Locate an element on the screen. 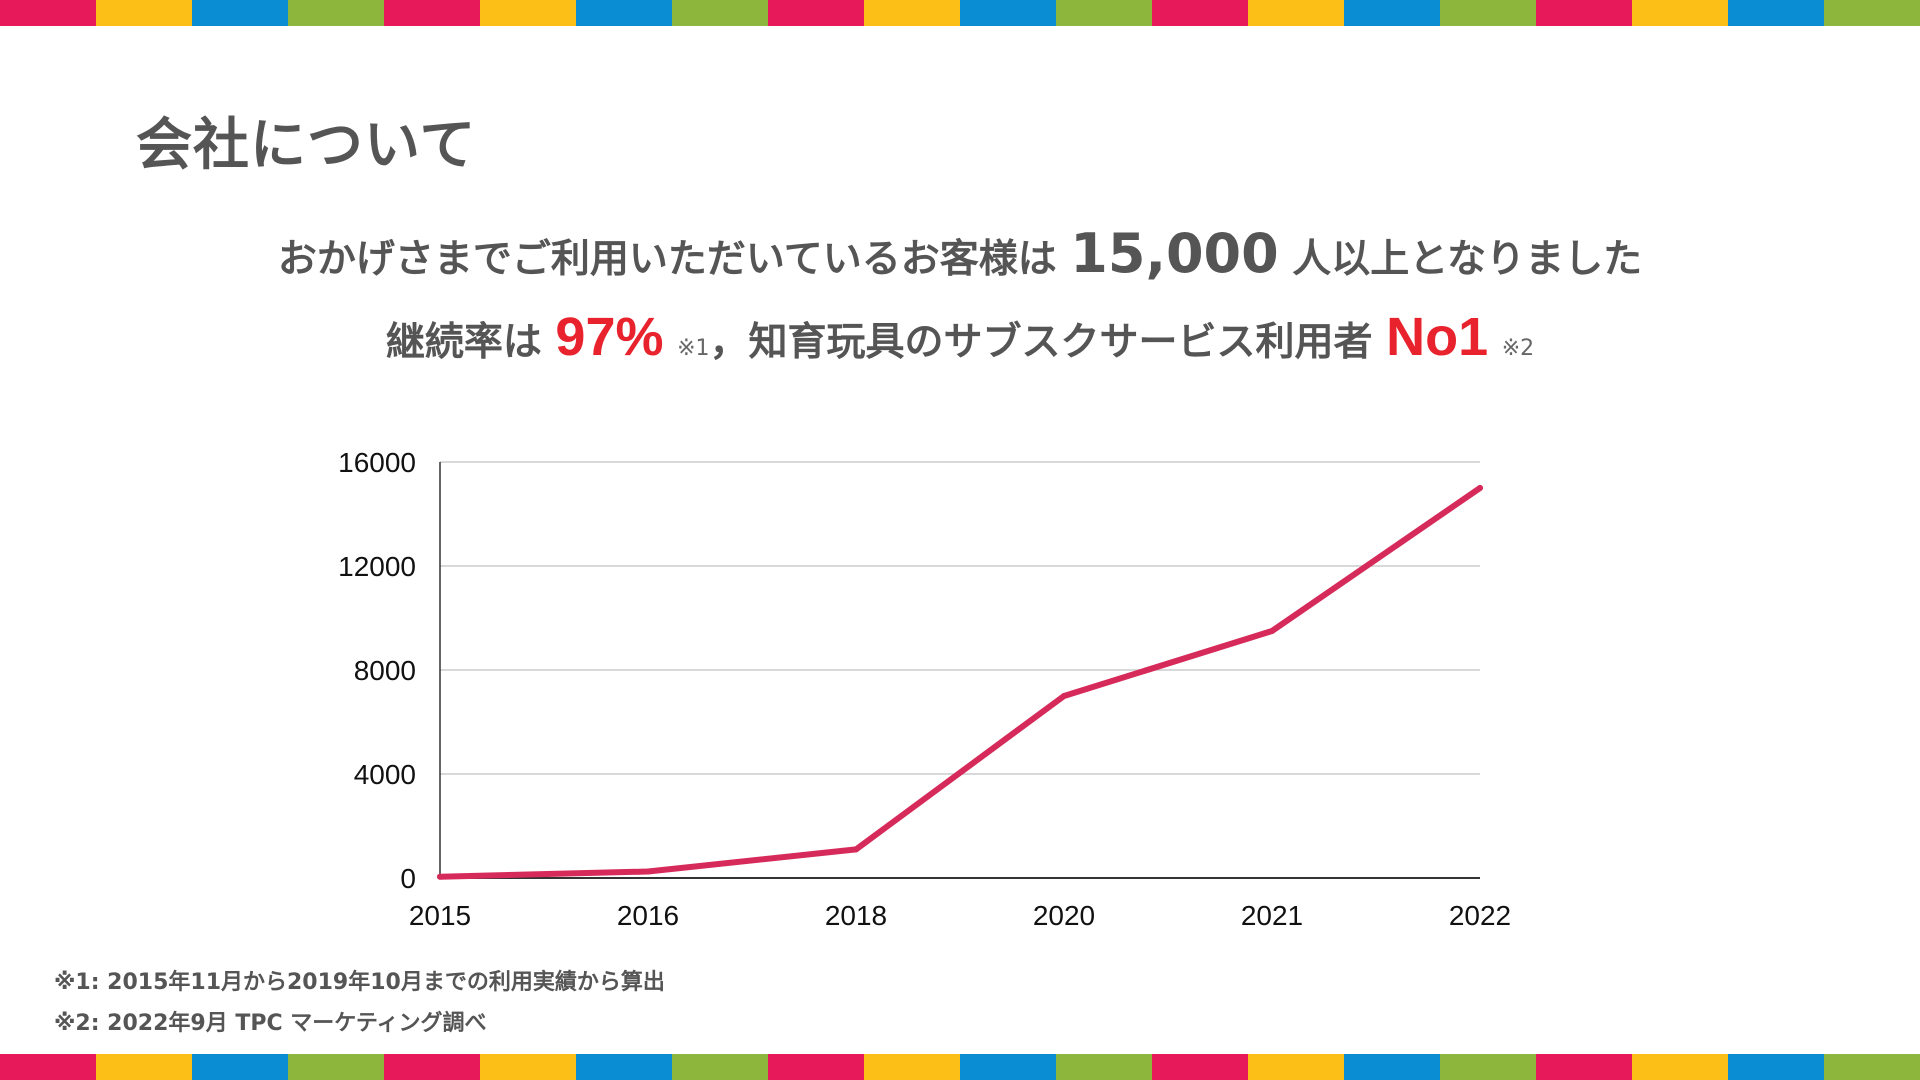 The image size is (1920, 1080). retention-label: 継続率は is located at coordinates (463, 342).